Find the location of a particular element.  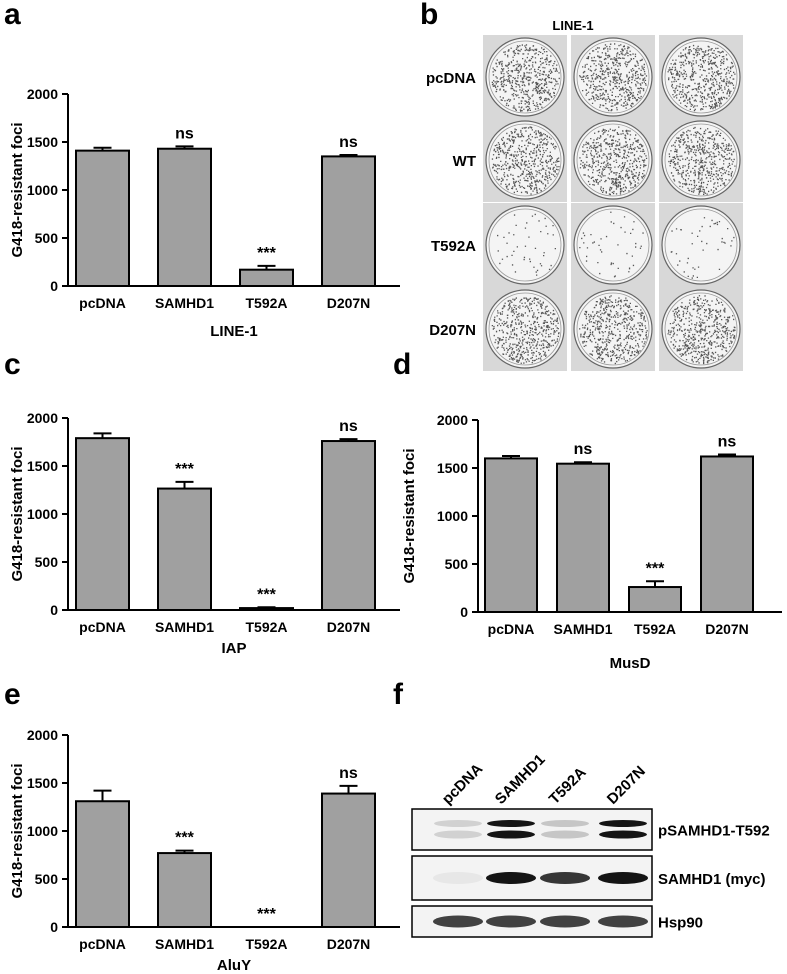

plate-row-label: T592A is located at coordinates (453, 246).